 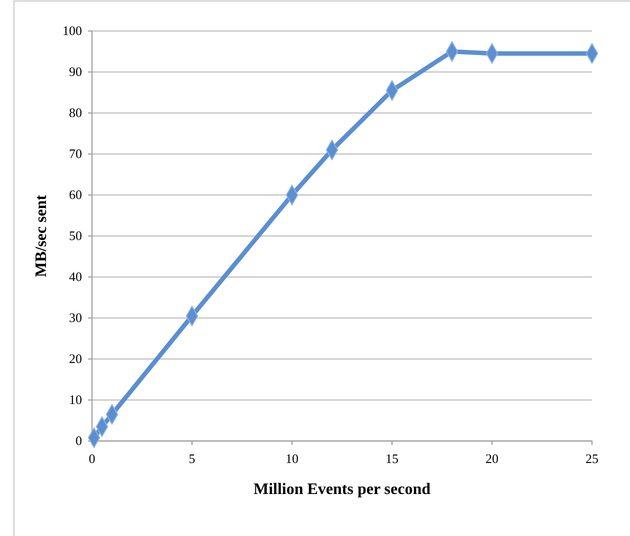 I want to click on x-tick-label: 0, so click(x=92, y=458).